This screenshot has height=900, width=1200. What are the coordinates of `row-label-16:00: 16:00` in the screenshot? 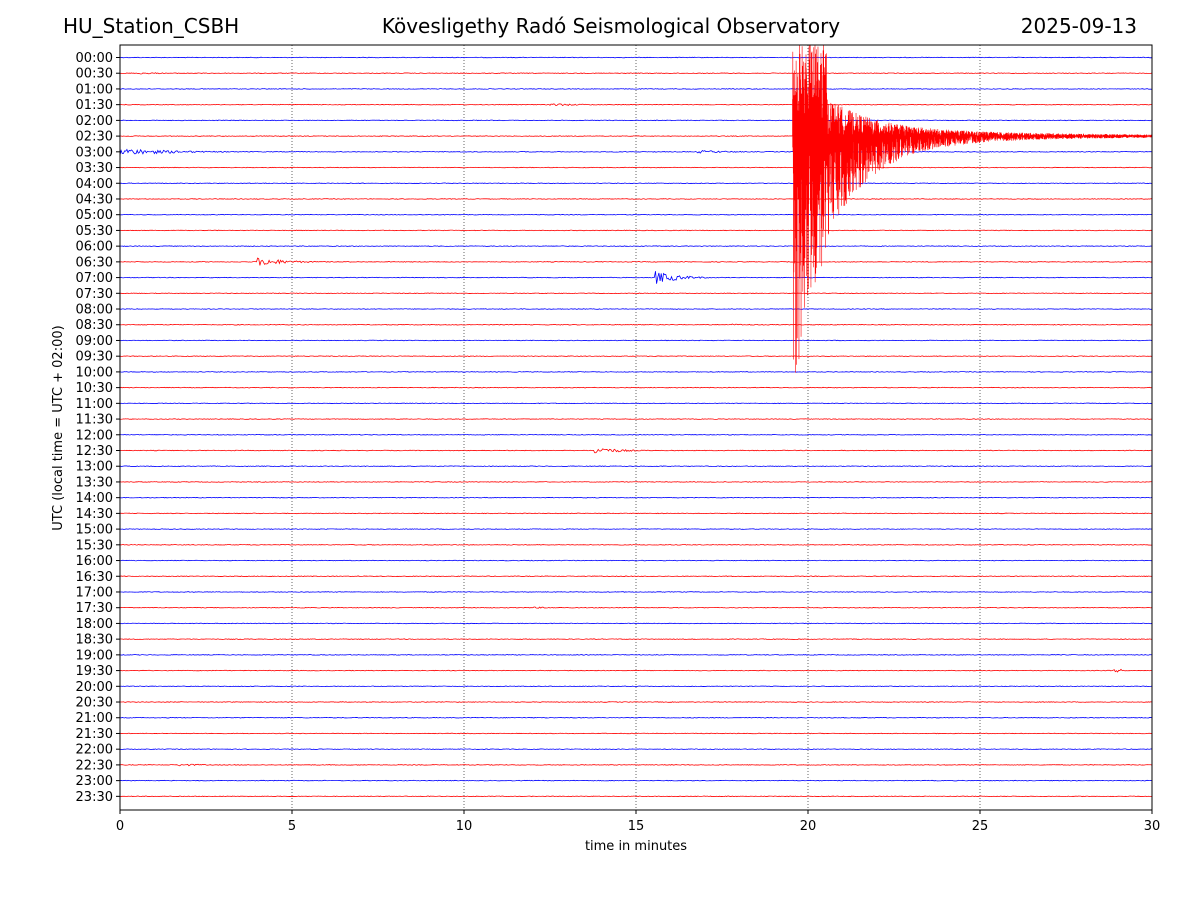 It's located at (94, 561).